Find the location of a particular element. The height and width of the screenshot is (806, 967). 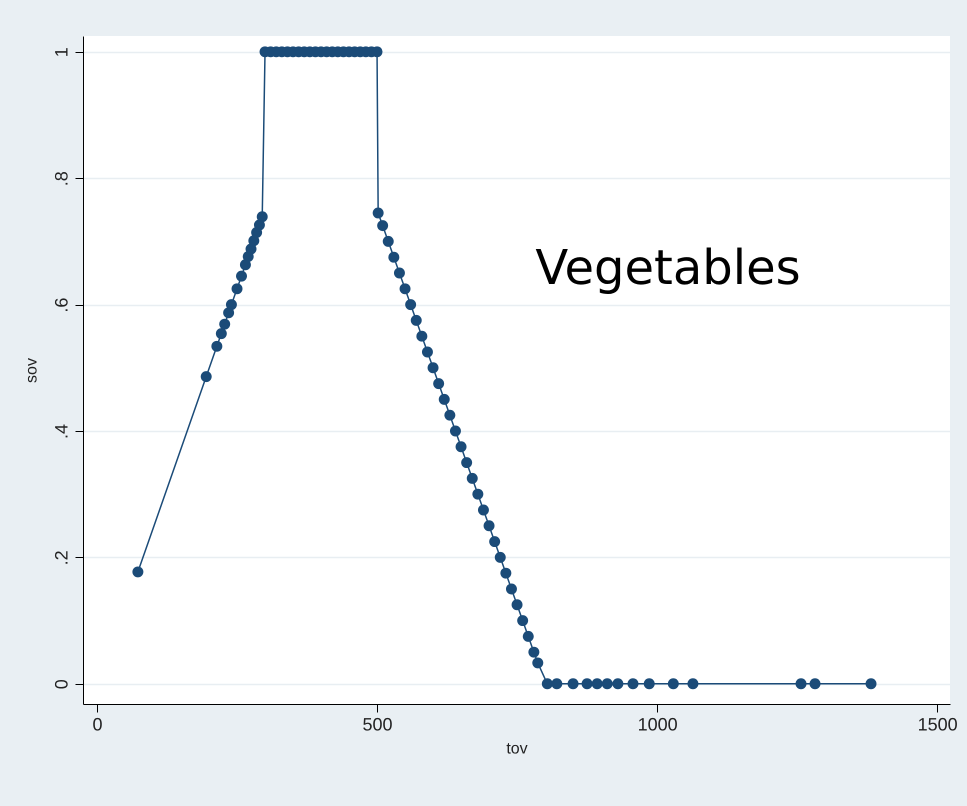

x-tick-label: 1000 is located at coordinates (658, 724).